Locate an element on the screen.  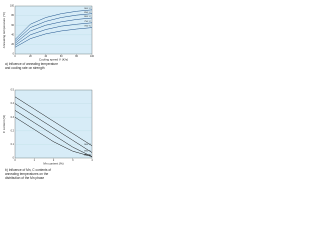
y-axis-label: Annealing temperature (°C) is located at coordinates (4, 30).